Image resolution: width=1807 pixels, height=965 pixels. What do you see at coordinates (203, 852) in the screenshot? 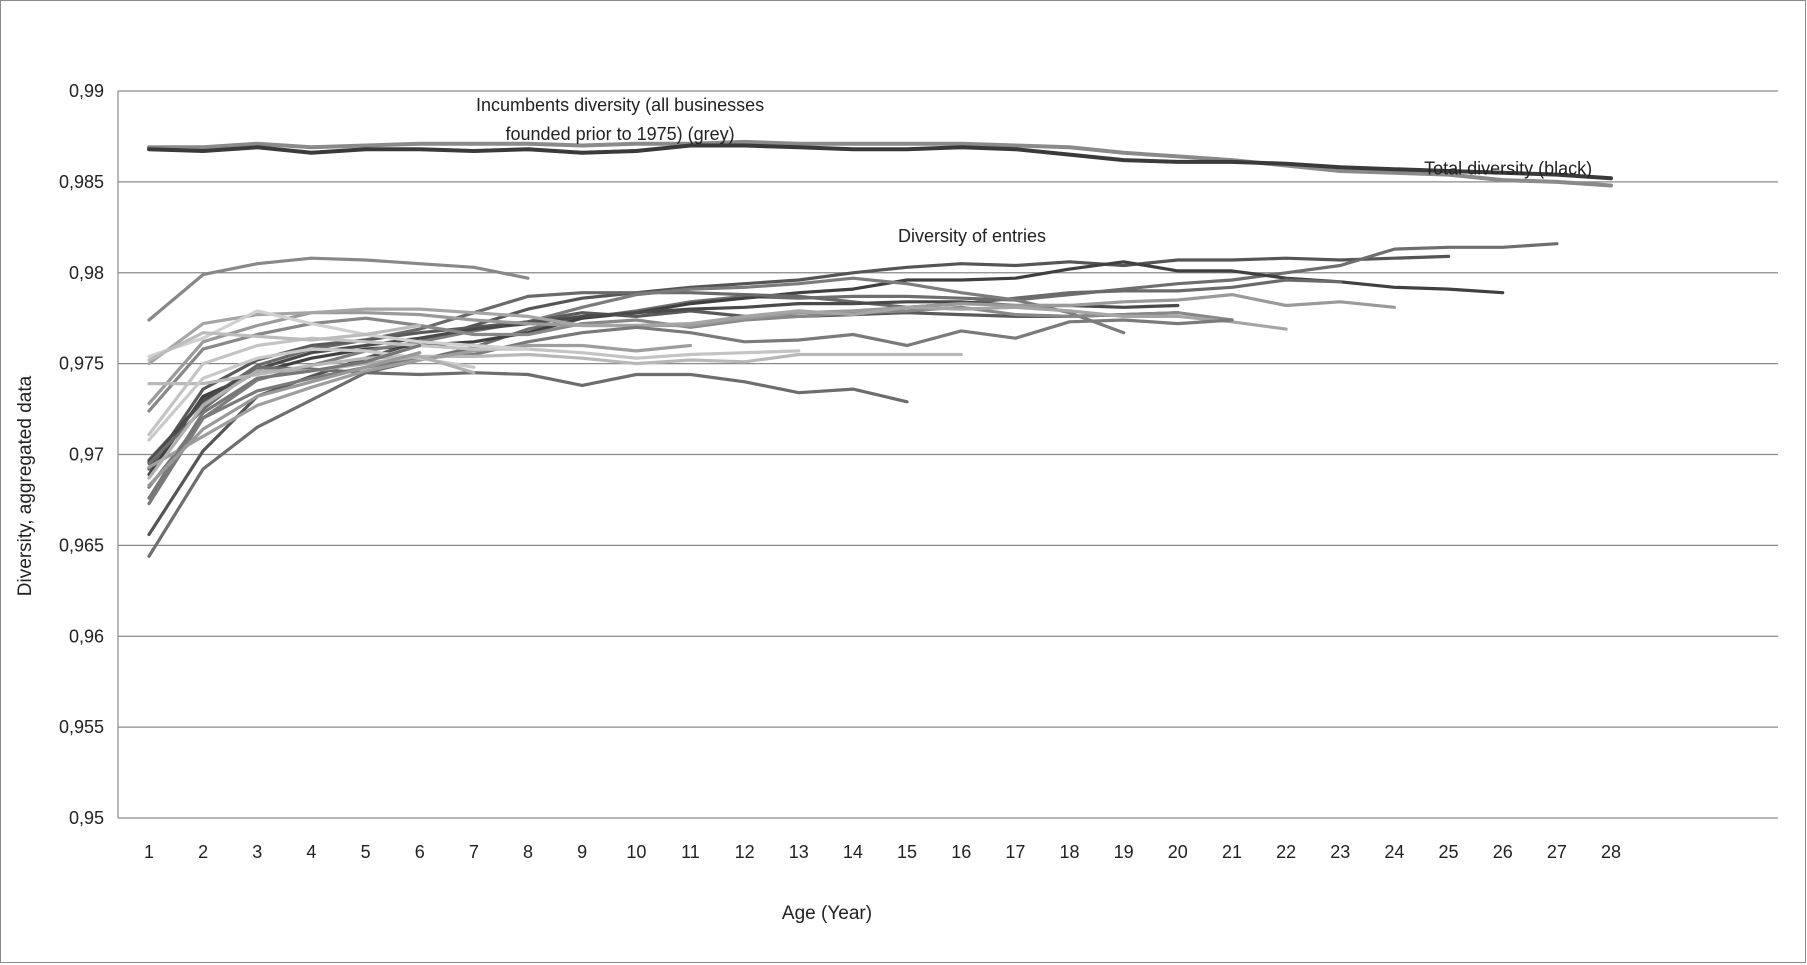
I see `x-tick-label: 2` at bounding box center [203, 852].